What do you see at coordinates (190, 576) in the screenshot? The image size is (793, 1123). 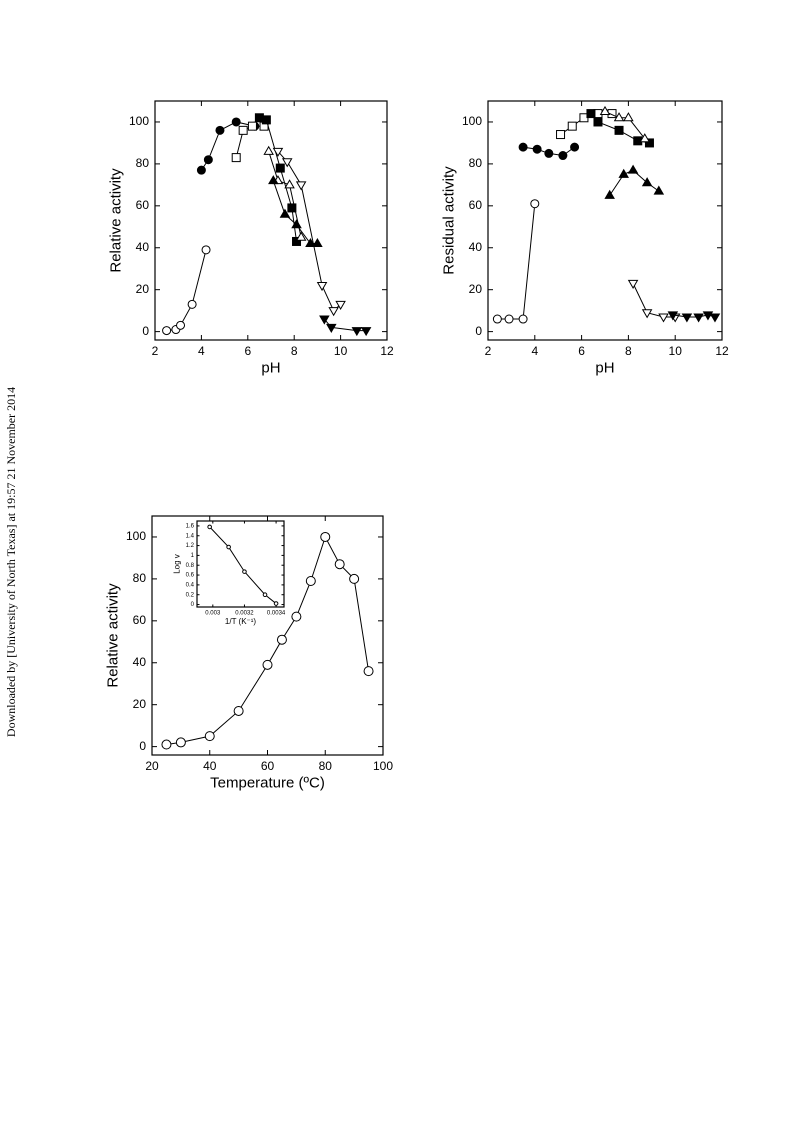 I see `y-tick-label: 0.6` at bounding box center [190, 576].